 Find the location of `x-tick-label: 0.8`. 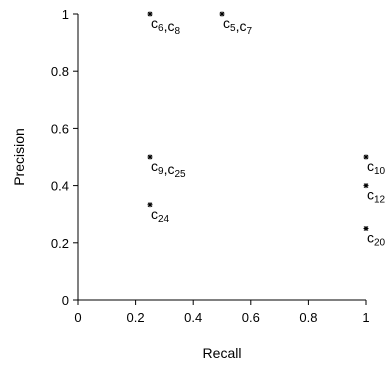

x-tick-label: 0.8 is located at coordinates (308, 317).